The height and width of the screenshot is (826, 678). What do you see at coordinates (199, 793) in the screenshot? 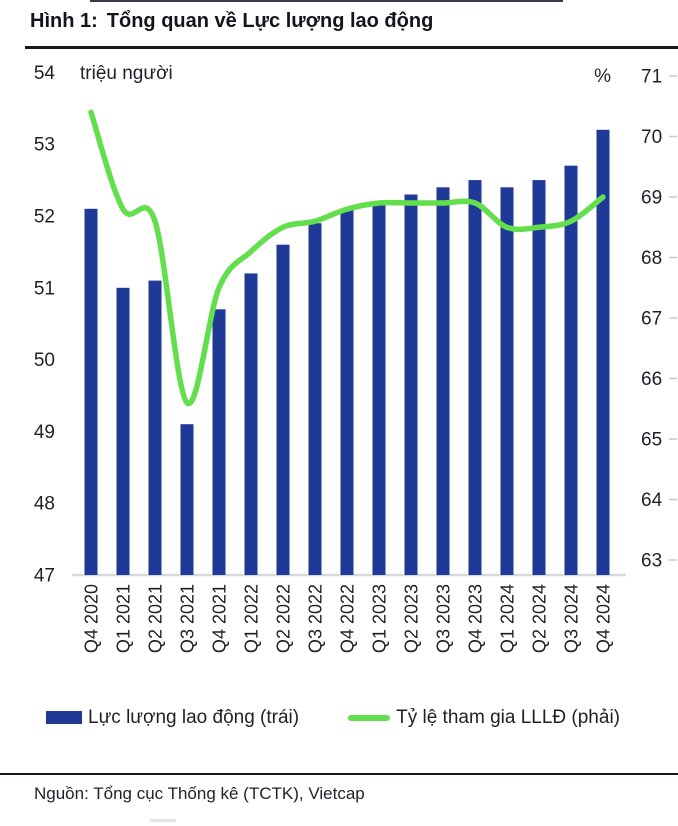
I see `source-attribution: Nguồn: Tổng cục Thống kê (TCTK), Vietcap` at bounding box center [199, 793].